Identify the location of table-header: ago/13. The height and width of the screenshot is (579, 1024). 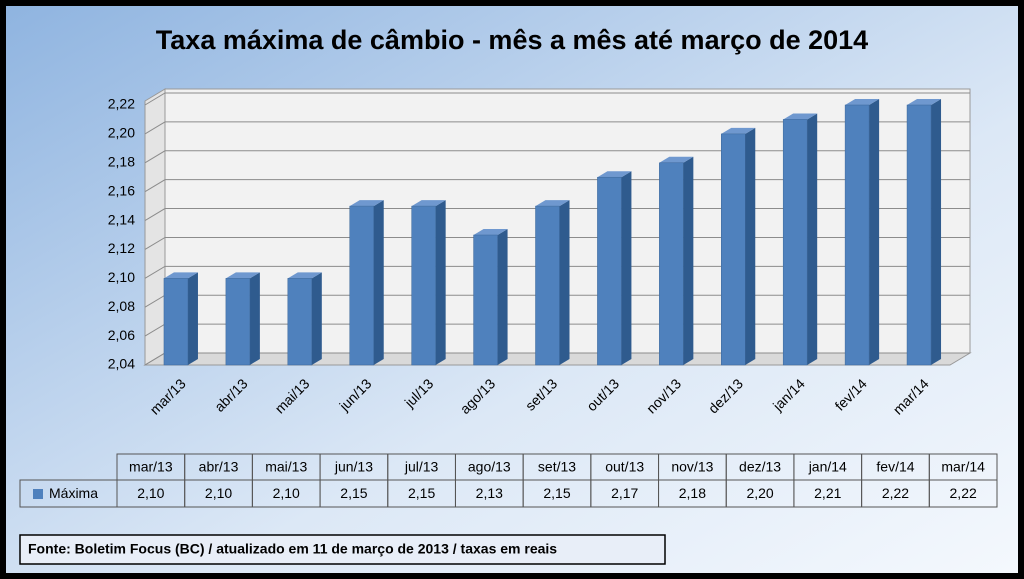
(489, 467).